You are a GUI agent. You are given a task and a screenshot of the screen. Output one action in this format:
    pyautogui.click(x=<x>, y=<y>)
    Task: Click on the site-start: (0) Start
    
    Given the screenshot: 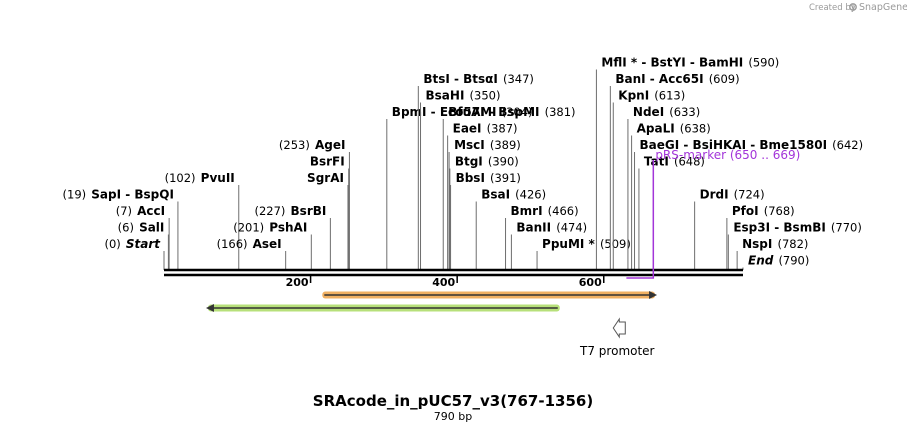 What is the action you would take?
    pyautogui.click(x=134, y=251)
    